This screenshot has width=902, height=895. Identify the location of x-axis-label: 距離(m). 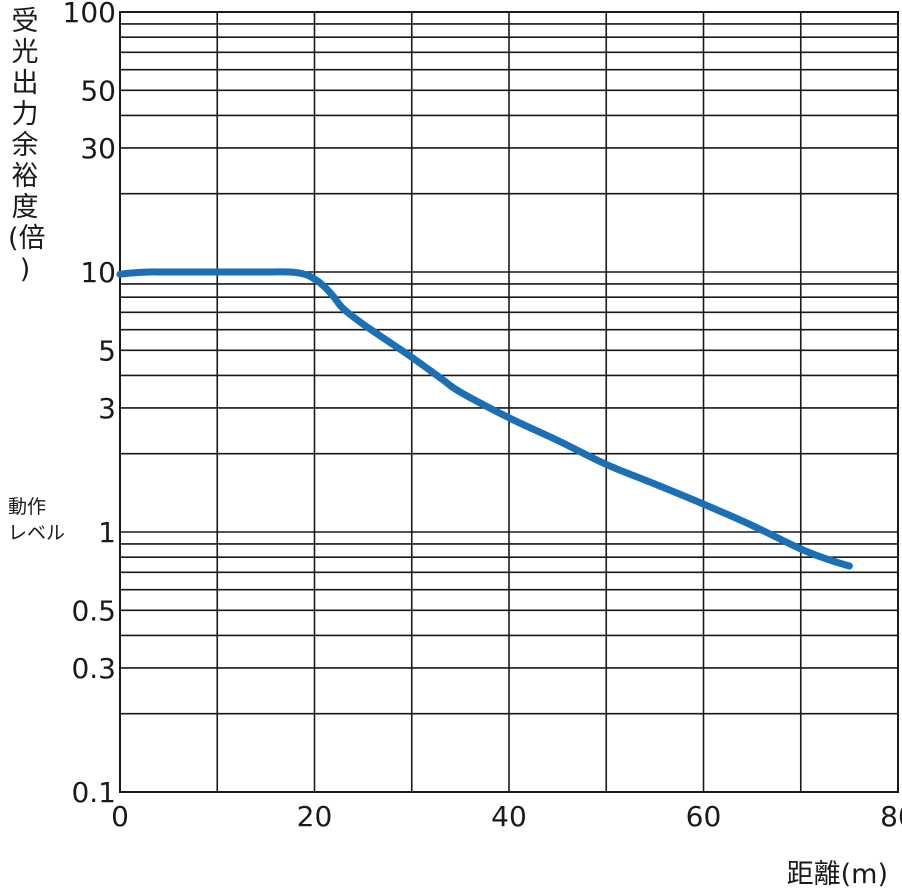
(837, 874).